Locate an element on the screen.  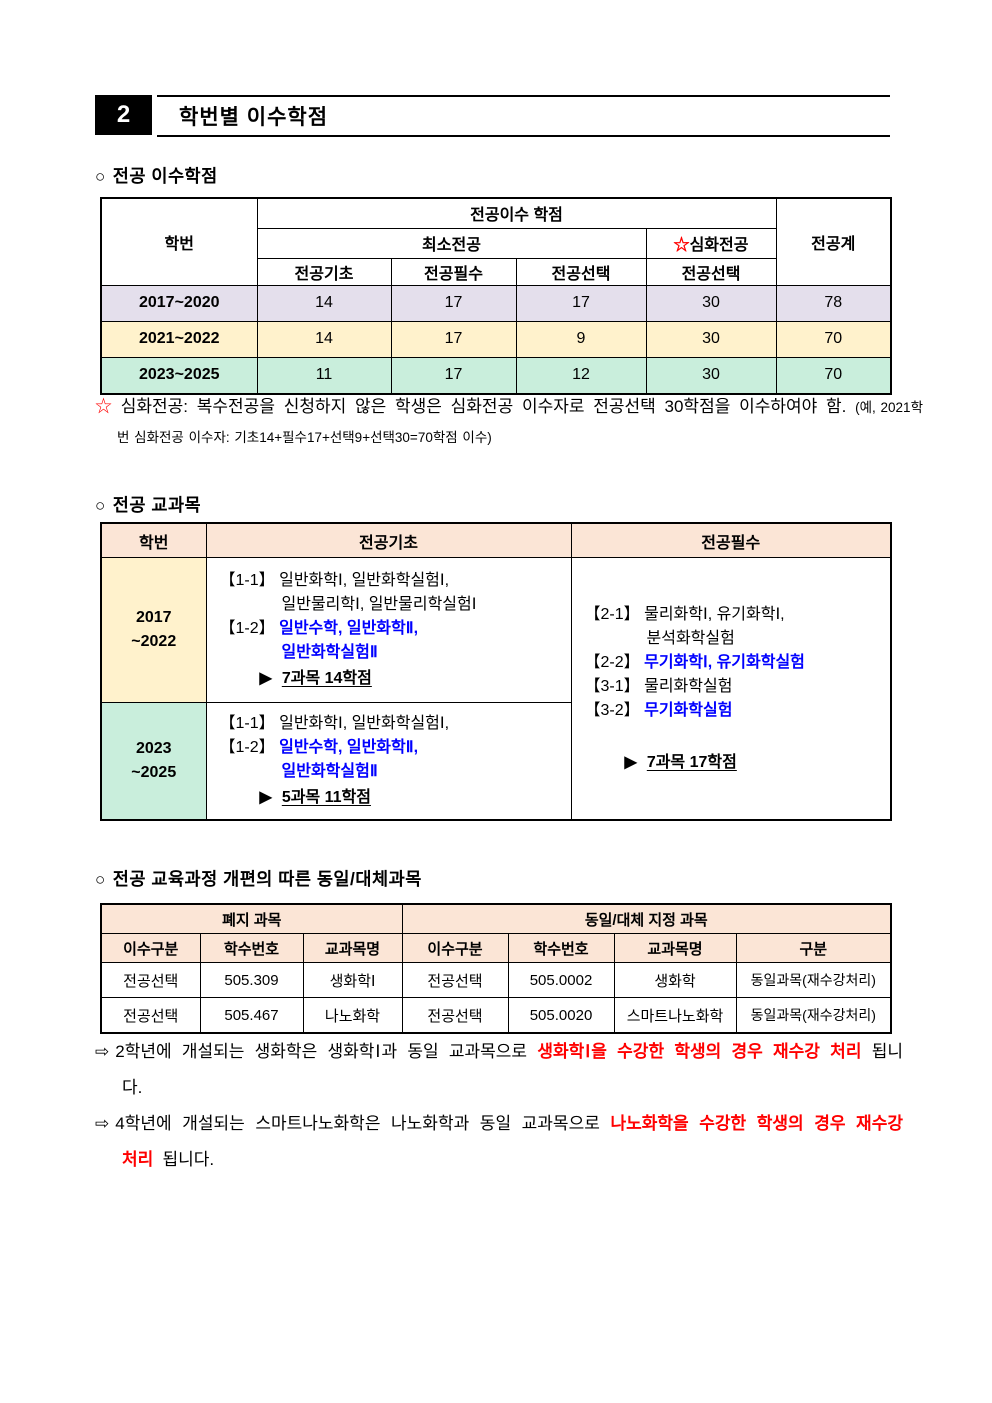
course-line: 【1-1】 일반화학Ⅰ, 일반화학실험Ⅰ, is located at coordinates (393, 724).